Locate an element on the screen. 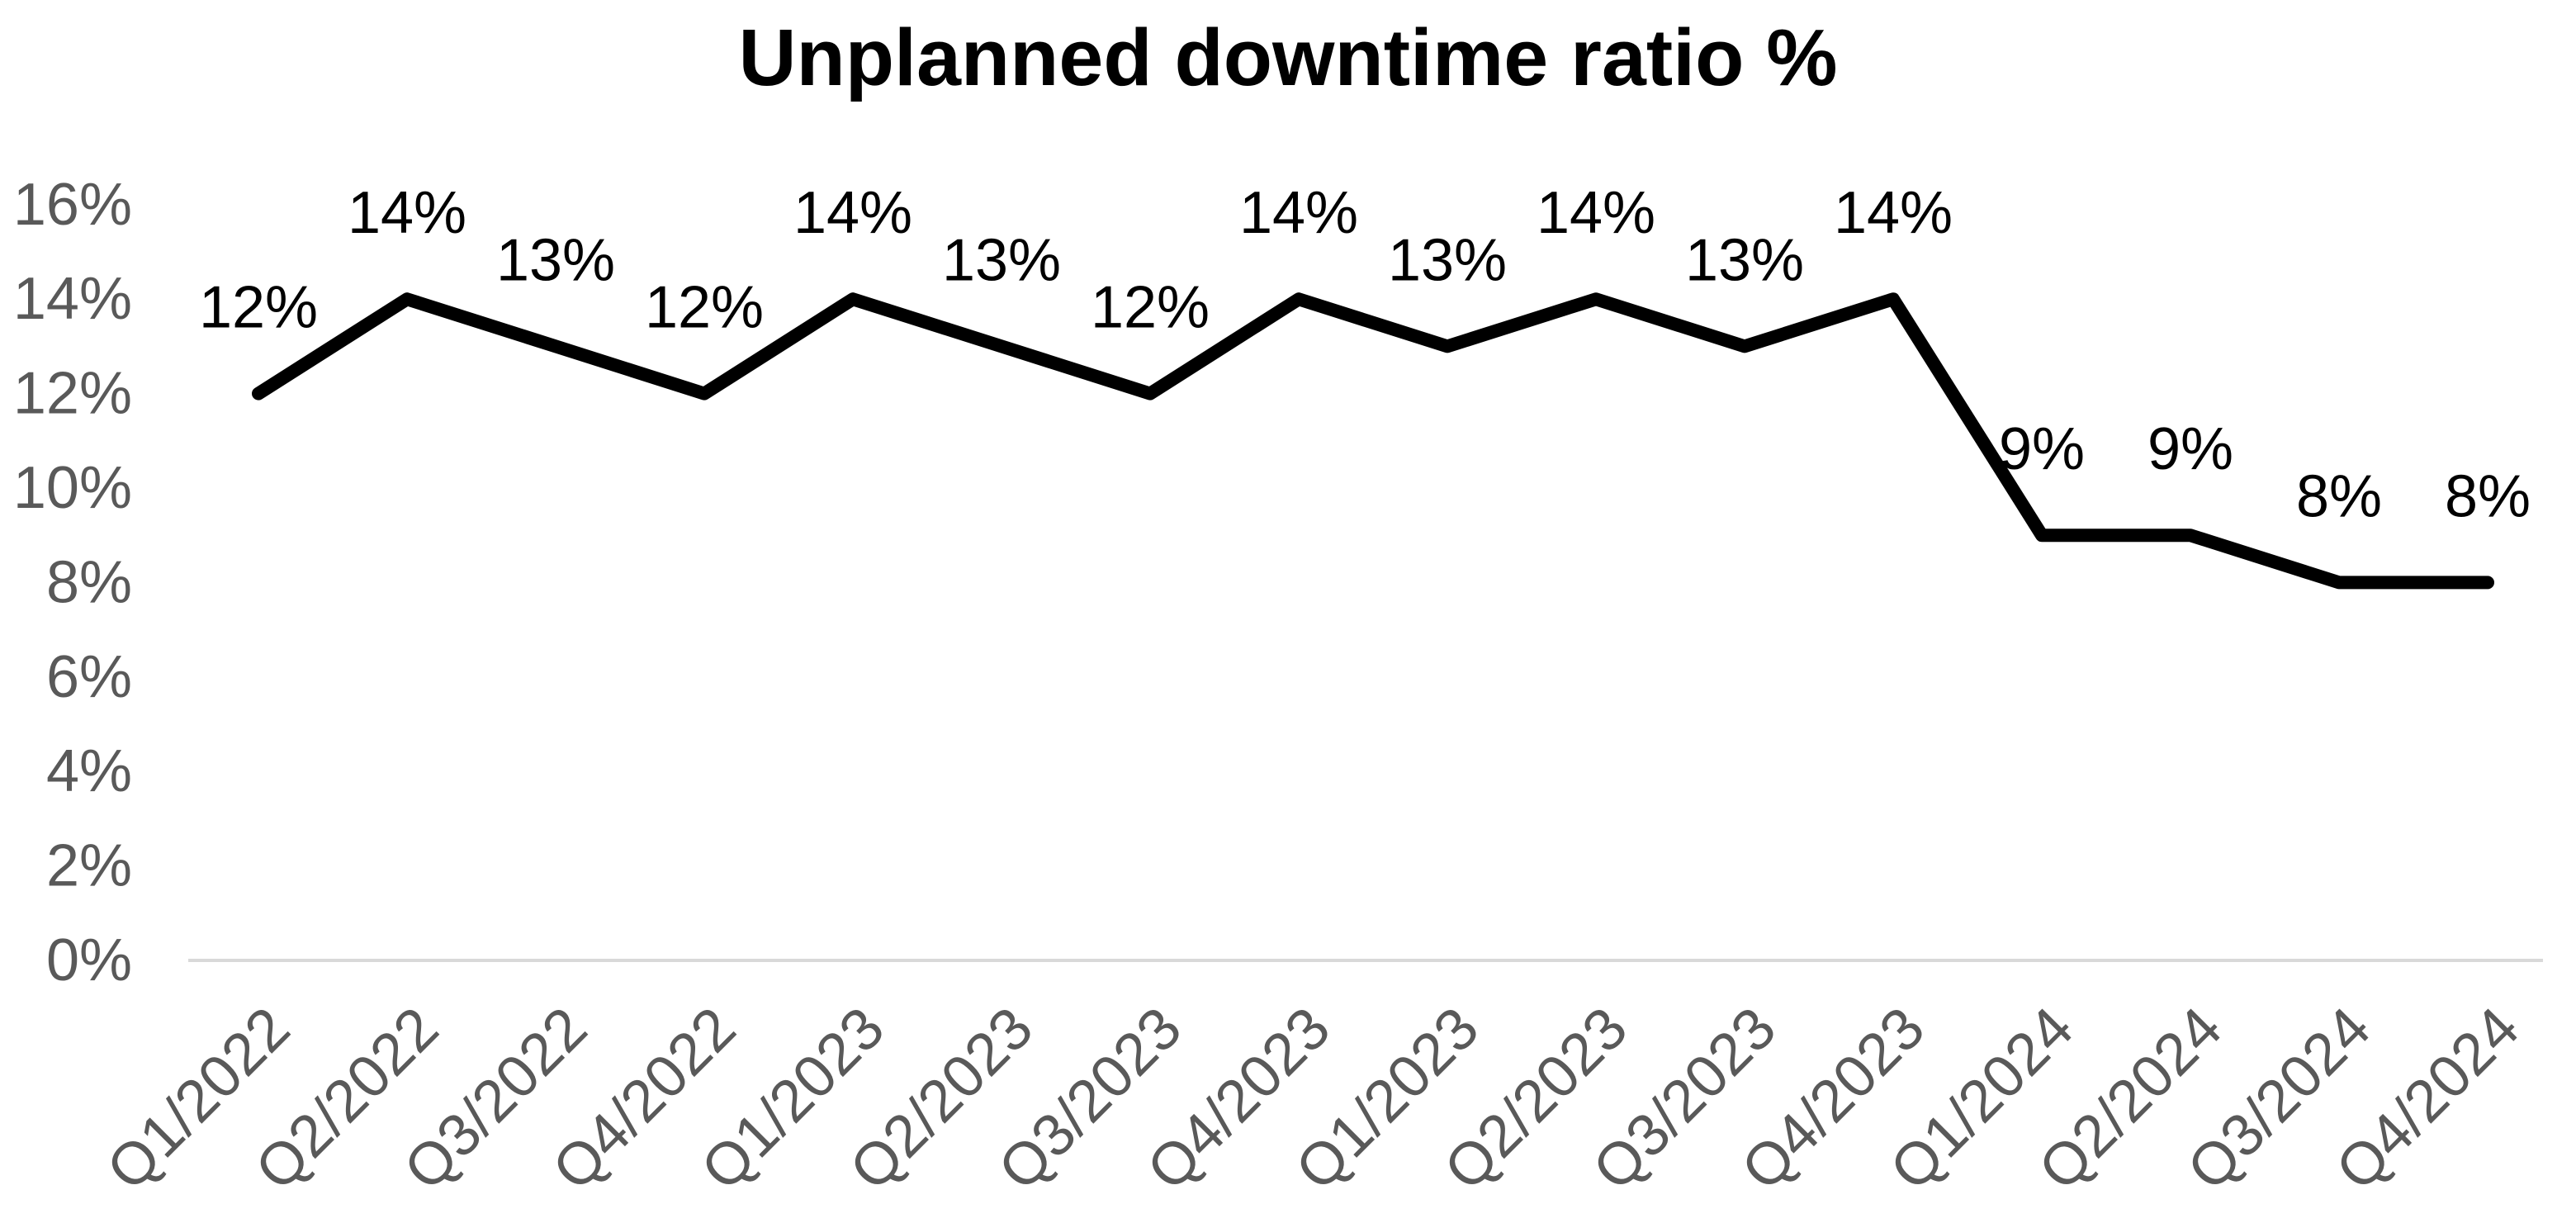 The image size is (2576, 1223). y-axis-tick-label: 14% is located at coordinates (72, 299).